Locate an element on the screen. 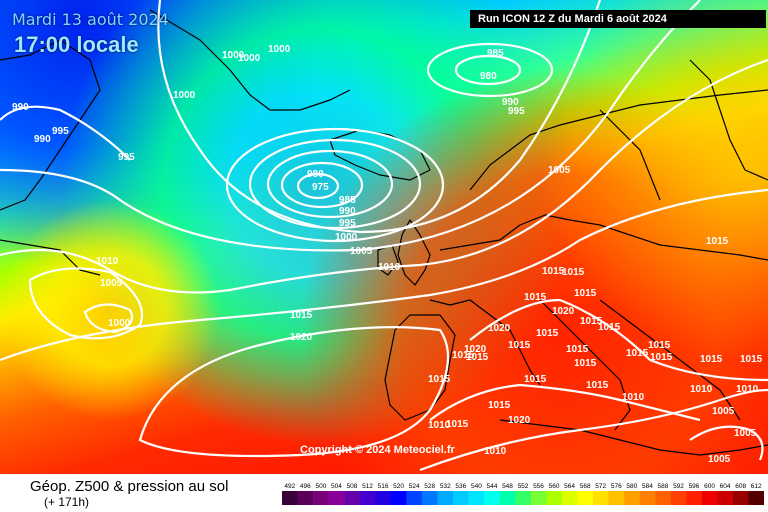 This screenshot has width=768, height=512. scale-tick-label: 524 is located at coordinates (414, 486).